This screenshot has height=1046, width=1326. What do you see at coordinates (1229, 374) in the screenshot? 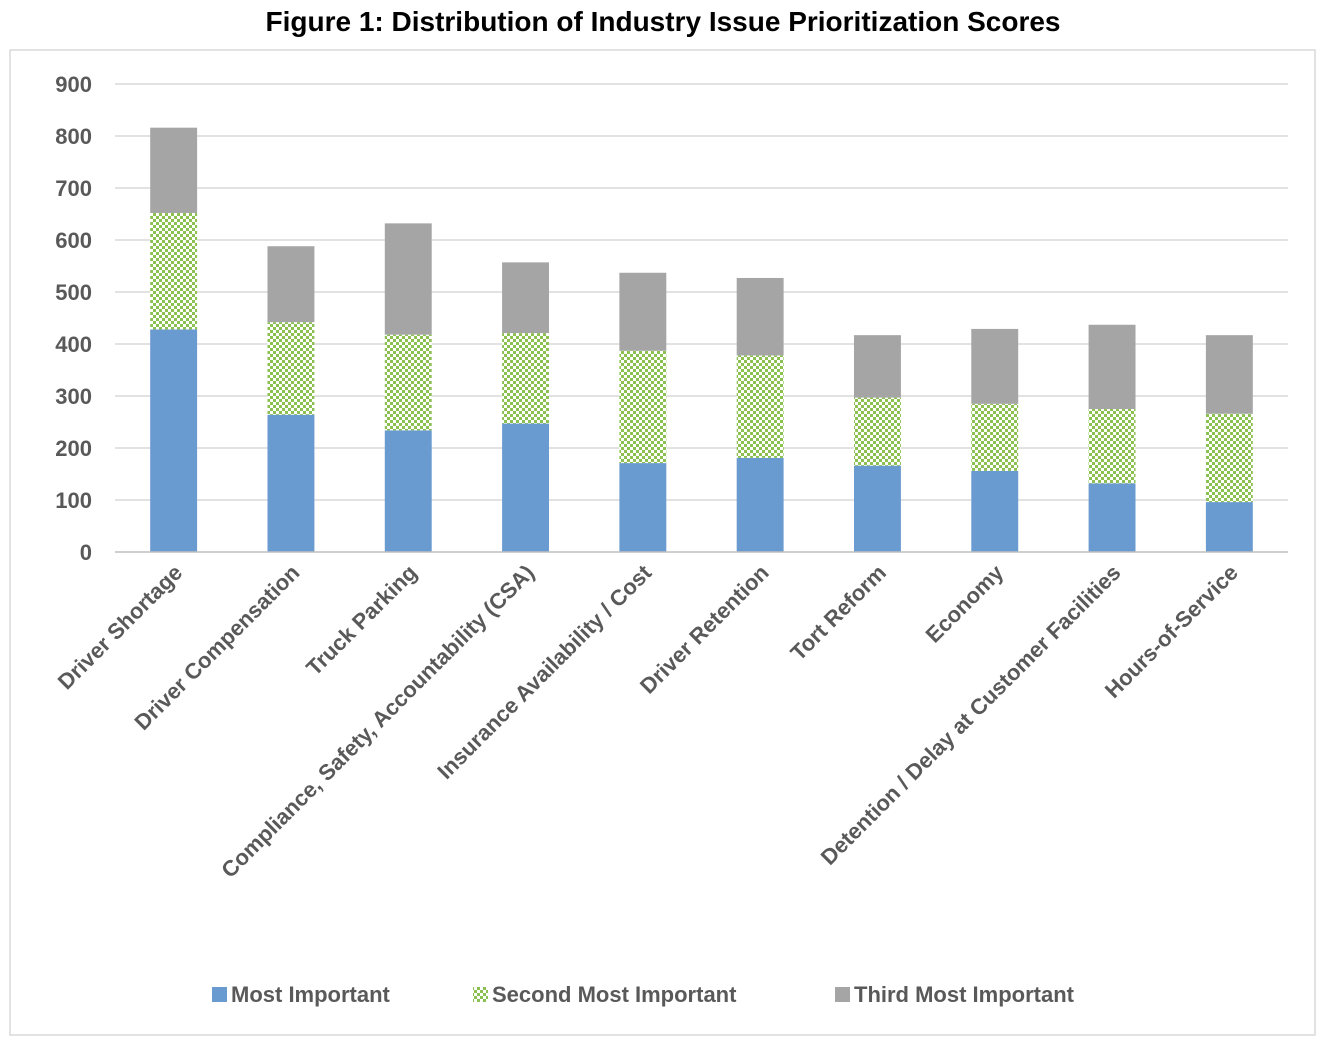
I see `bar-third-most-important-hours-of-service` at bounding box center [1229, 374].